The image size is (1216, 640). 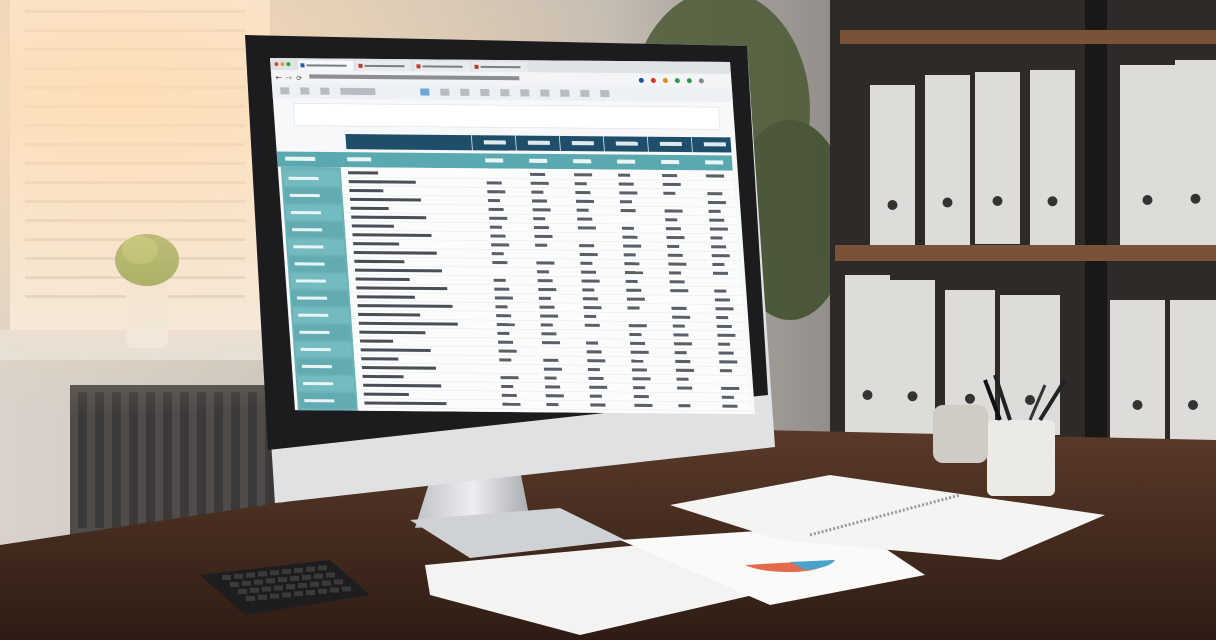 I want to click on header-label, so click(x=538, y=142).